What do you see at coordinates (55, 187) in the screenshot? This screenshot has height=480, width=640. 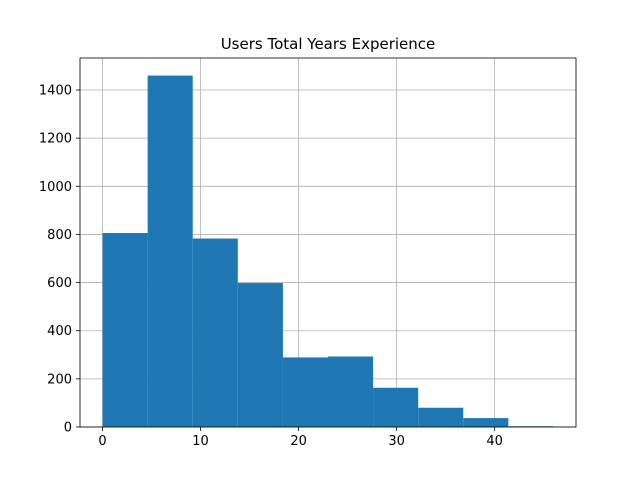 I see `y-tick-label-5: 1000` at bounding box center [55, 187].